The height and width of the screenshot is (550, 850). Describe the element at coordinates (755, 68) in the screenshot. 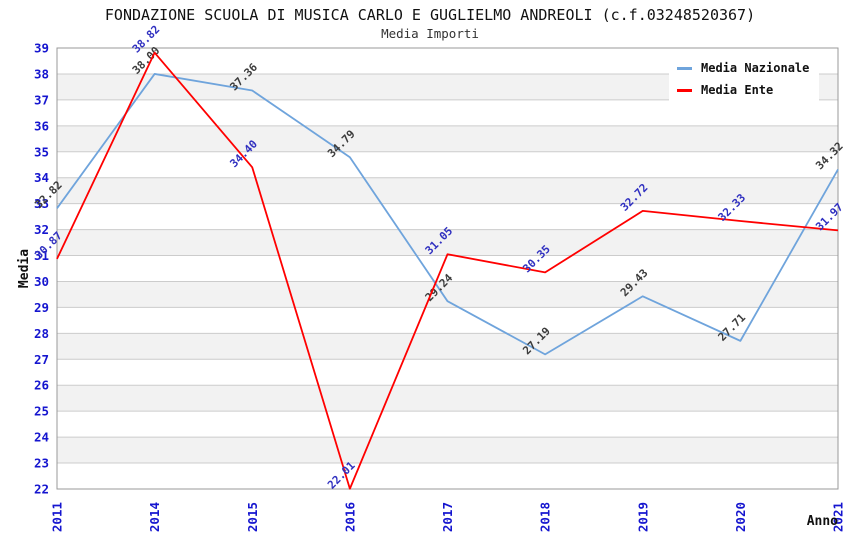

I see `legend-label: Media Nazionale` at that location.